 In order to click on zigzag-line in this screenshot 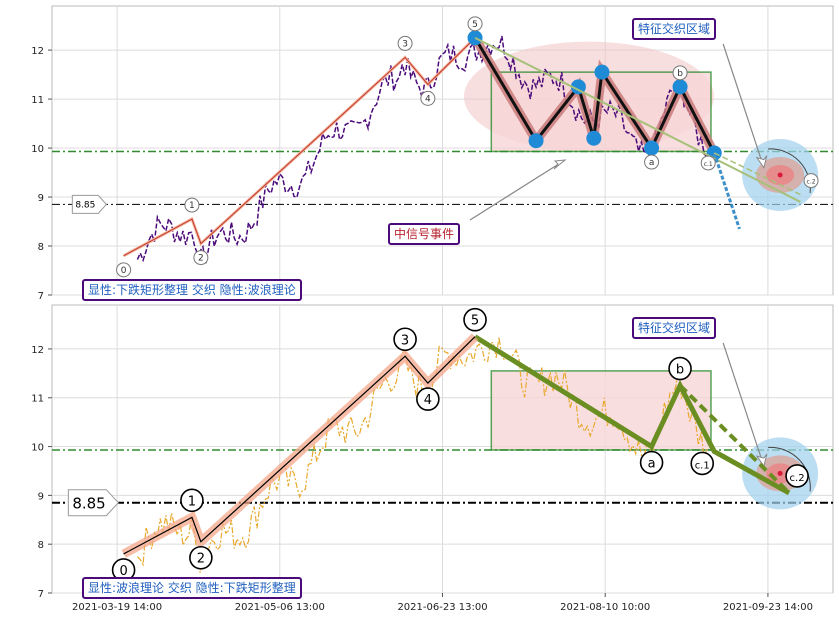, I will do `click(594, 95)`.